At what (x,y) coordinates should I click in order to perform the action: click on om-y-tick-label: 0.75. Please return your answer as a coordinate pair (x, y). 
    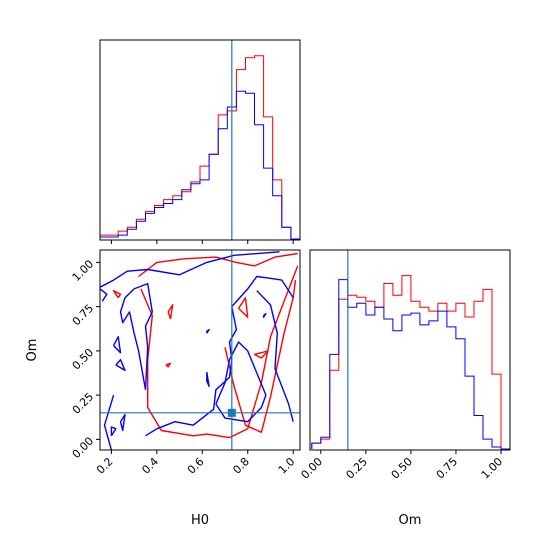
    Looking at the image, I should click on (83, 315).